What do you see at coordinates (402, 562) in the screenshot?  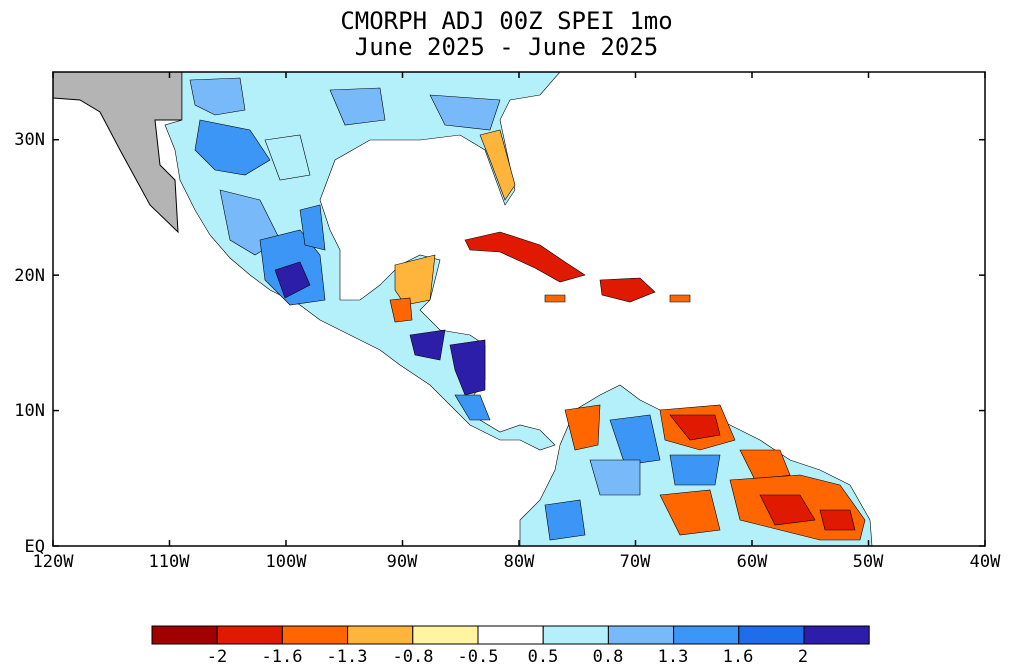 I see `x-tick-label: 90W` at bounding box center [402, 562].